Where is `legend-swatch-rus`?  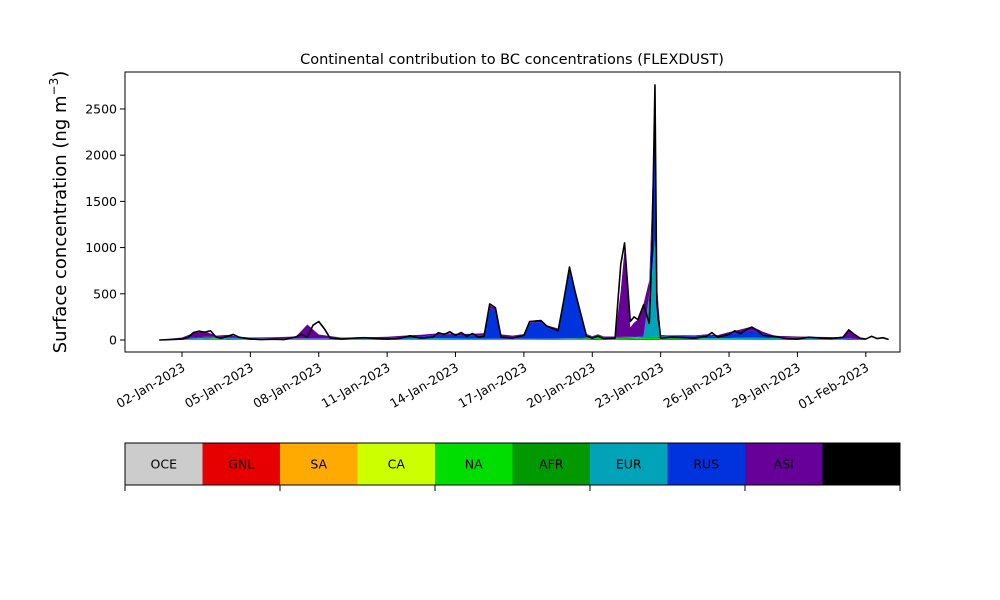
legend-swatch-rus is located at coordinates (706, 464).